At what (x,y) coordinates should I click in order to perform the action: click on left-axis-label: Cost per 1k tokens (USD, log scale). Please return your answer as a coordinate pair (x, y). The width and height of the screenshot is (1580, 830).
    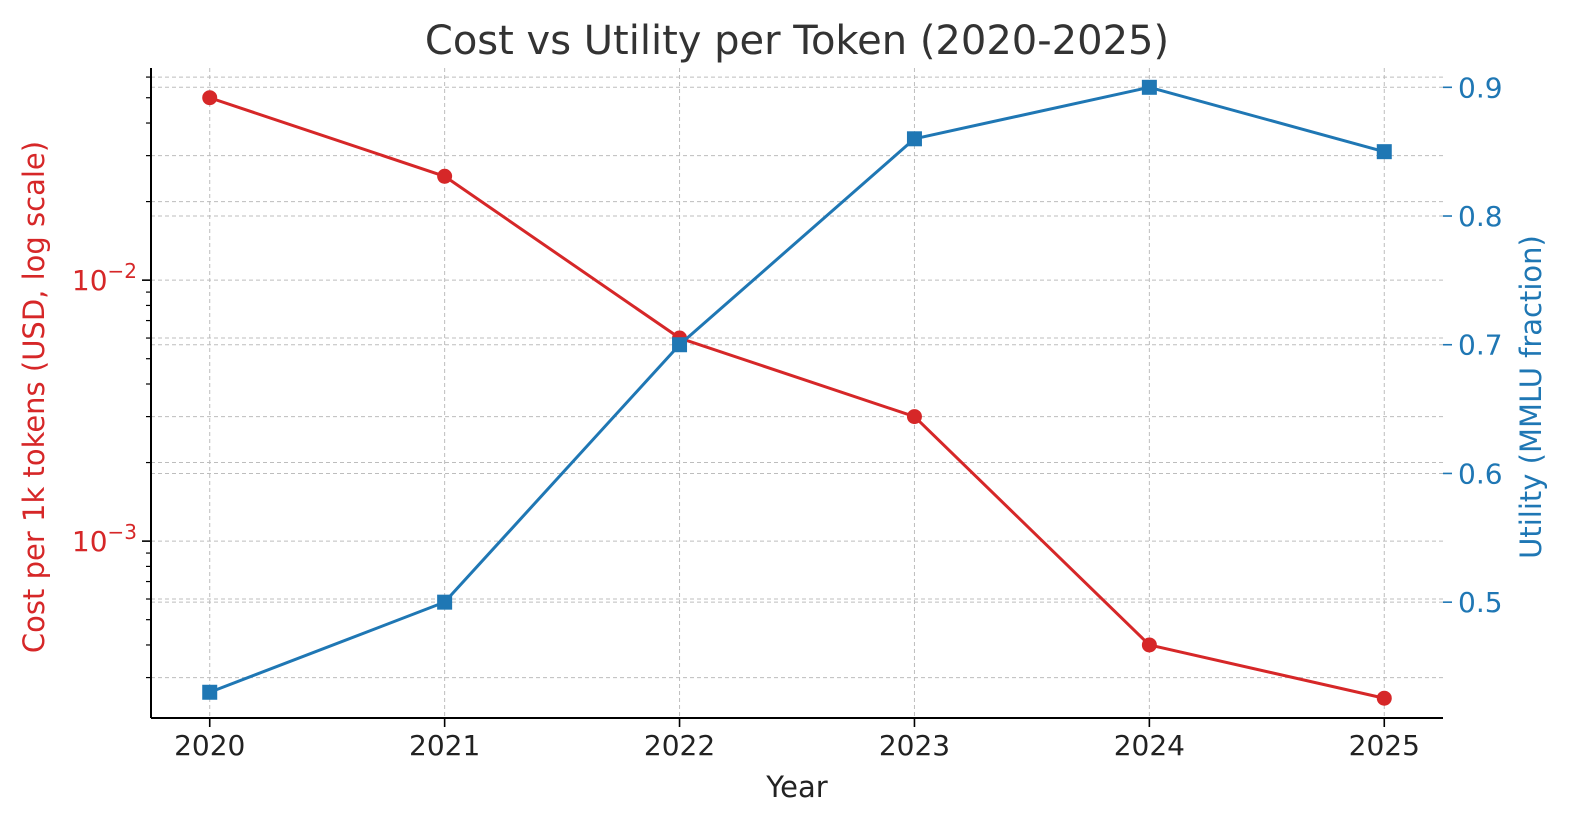
    Looking at the image, I should click on (34, 397).